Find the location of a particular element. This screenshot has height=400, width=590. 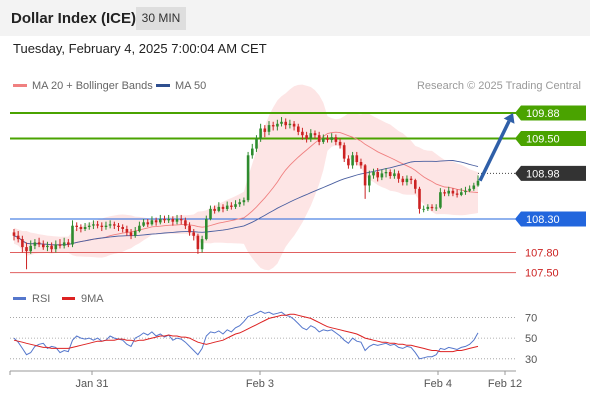

legend-9ma: 9MA is located at coordinates (83, 299).